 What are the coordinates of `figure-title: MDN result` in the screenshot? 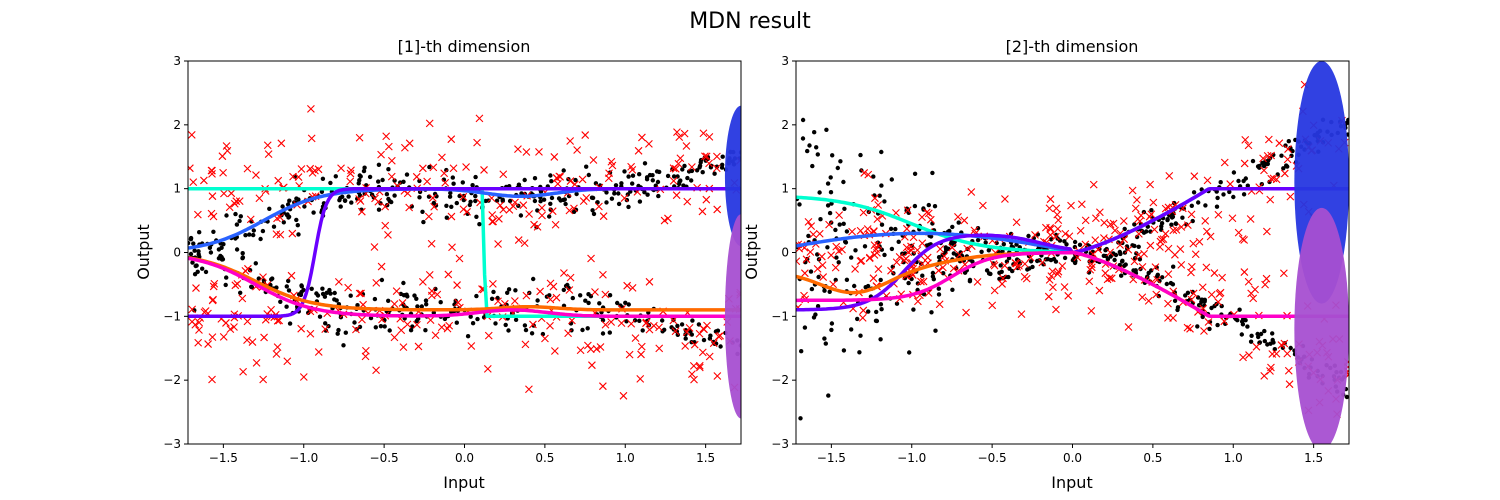 It's located at (750, 21).